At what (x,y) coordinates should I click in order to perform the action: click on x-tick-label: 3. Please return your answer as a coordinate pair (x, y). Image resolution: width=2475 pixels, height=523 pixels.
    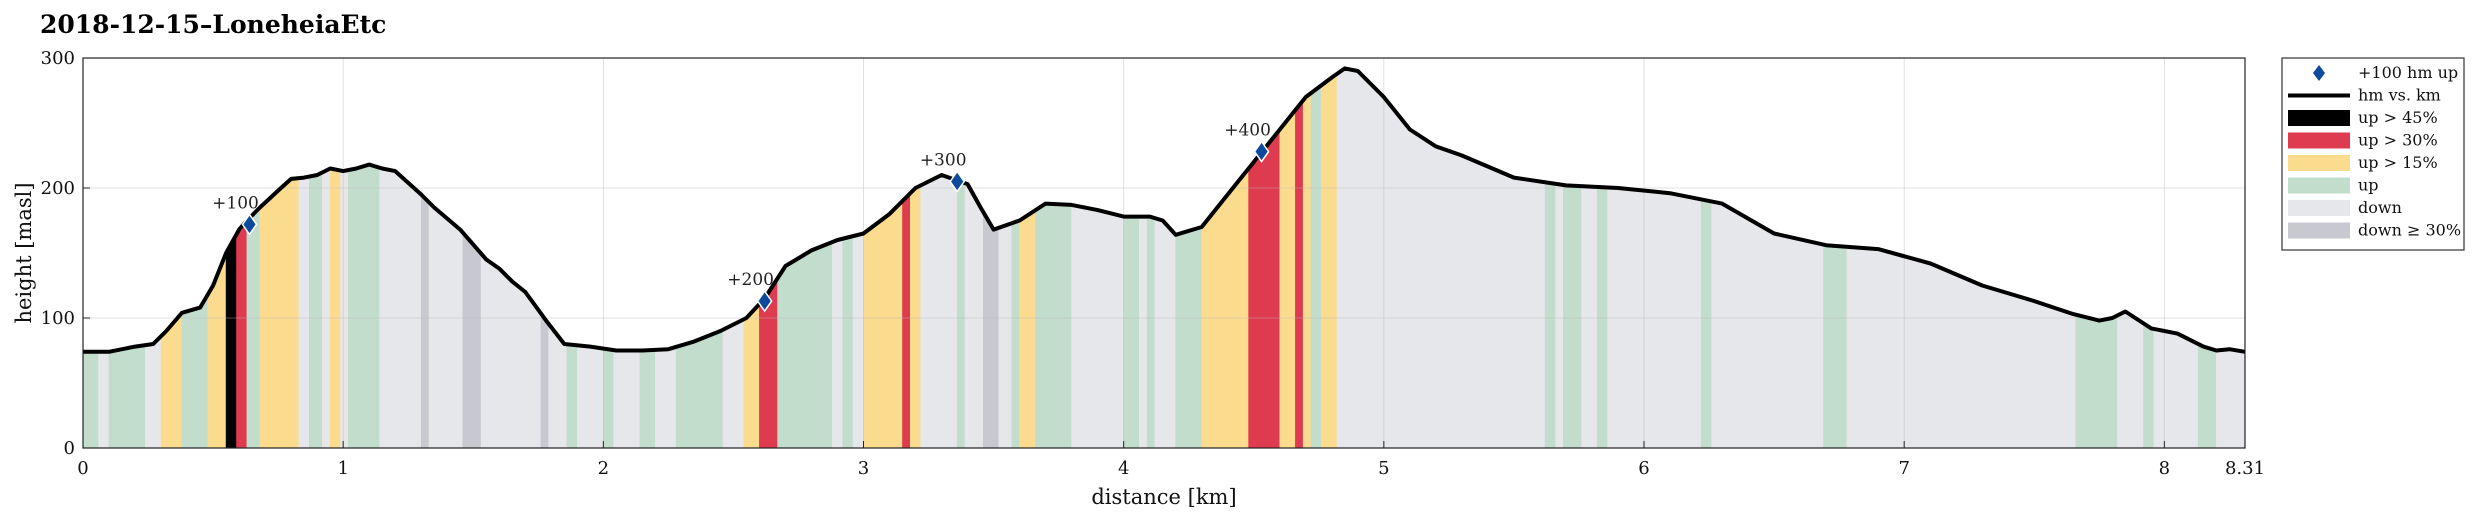
    Looking at the image, I should click on (863, 468).